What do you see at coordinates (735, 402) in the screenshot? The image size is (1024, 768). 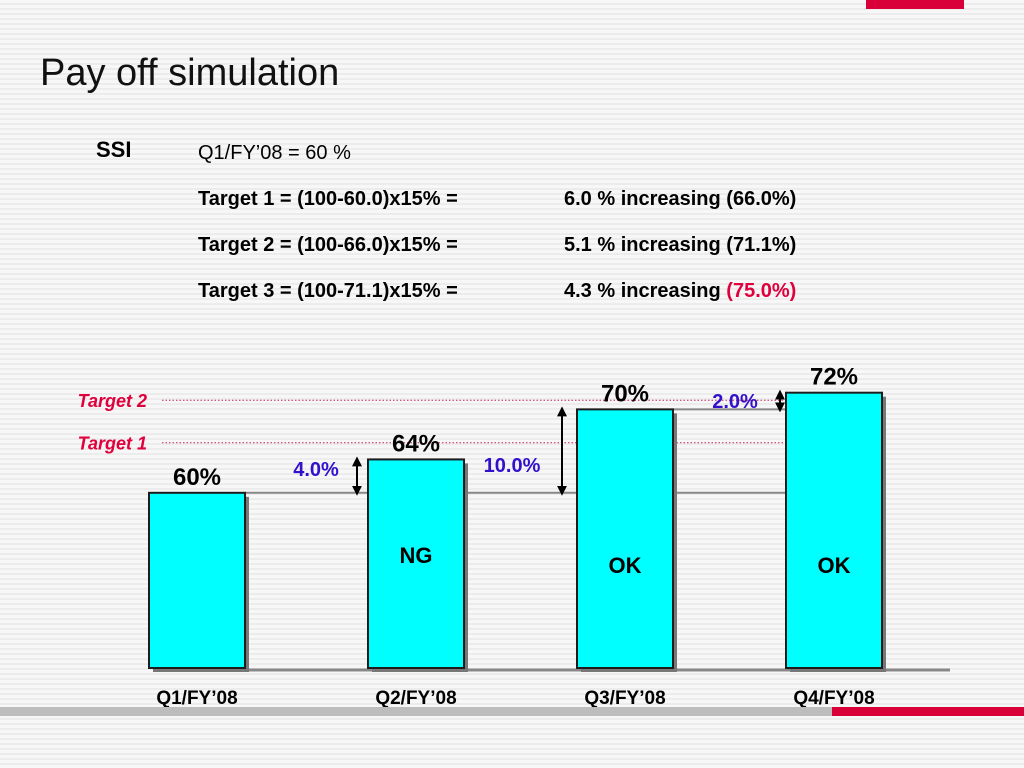 I see `diff-label-3: 2.0%` at bounding box center [735, 402].